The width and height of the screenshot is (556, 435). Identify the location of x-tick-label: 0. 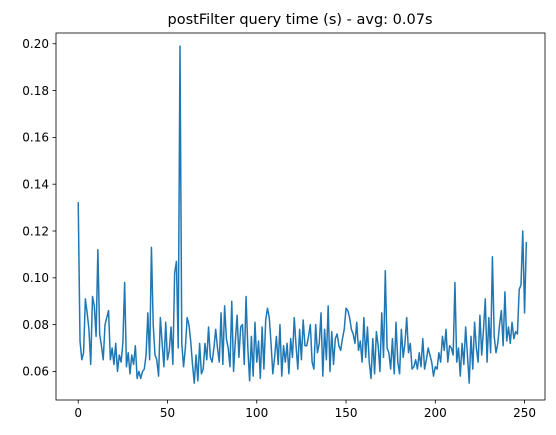
(78, 413).